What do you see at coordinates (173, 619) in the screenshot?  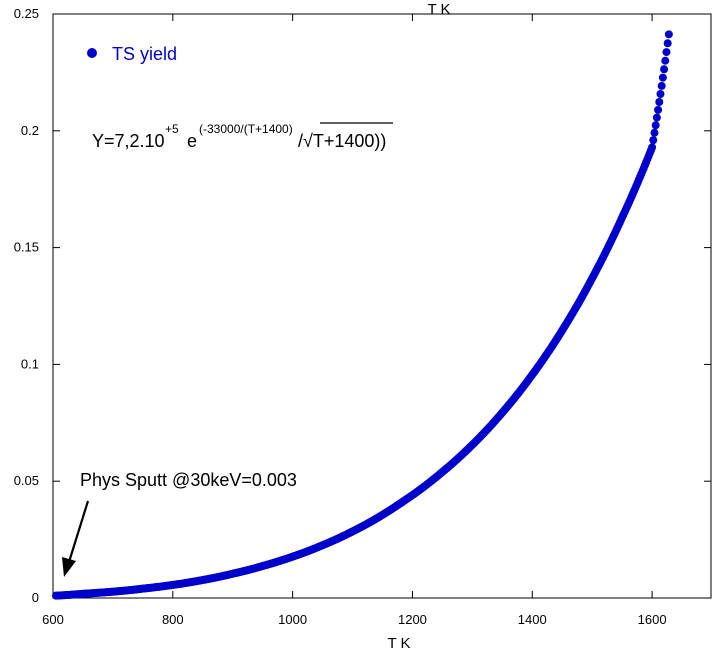 I see `x-tick-label: 800` at bounding box center [173, 619].